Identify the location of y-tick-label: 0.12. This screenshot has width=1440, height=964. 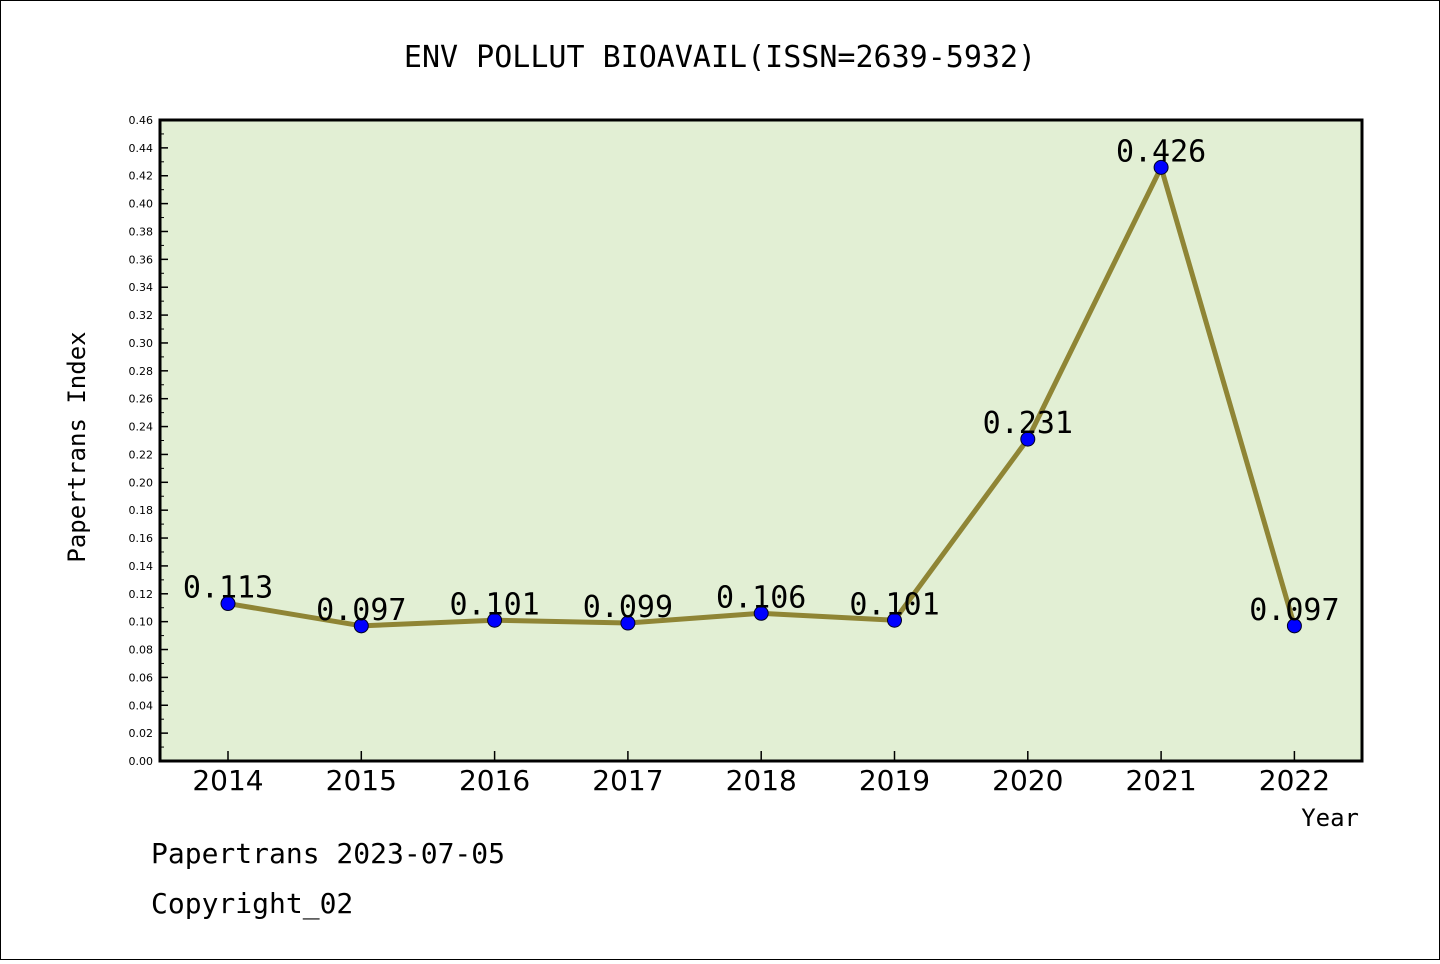
(141, 594).